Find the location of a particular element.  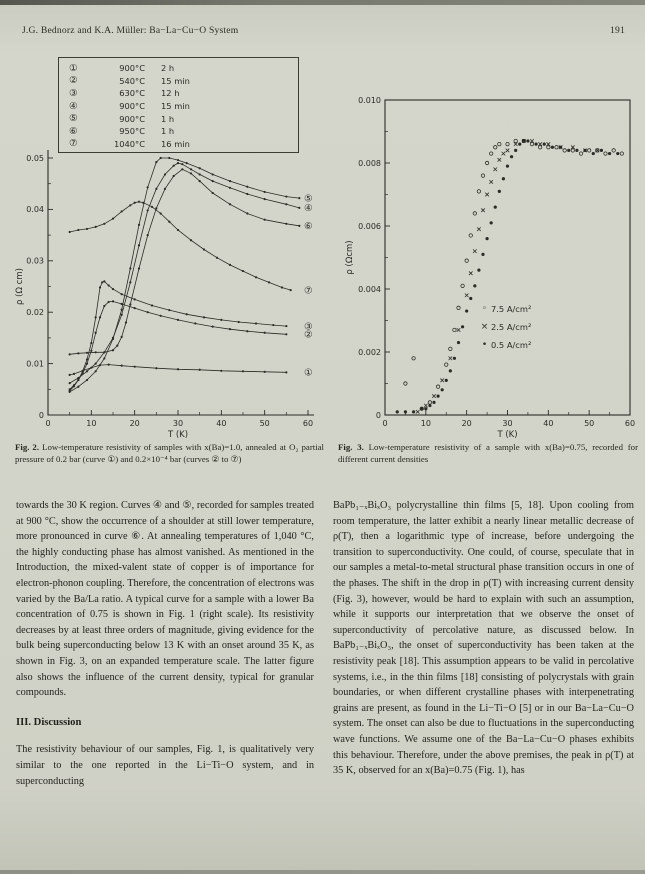

circle-marker-icon: ◦ is located at coordinates (484, 309).